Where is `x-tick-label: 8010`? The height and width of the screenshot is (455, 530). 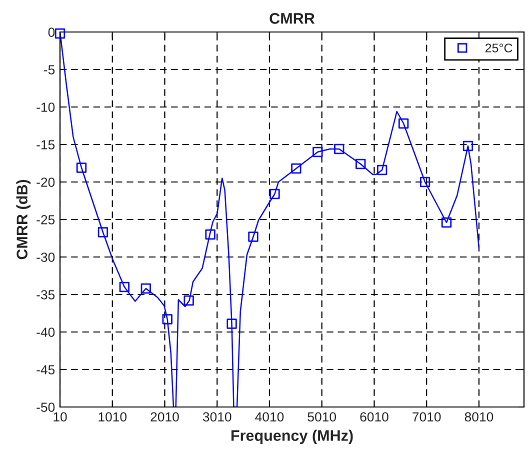
x-tick-label: 8010 is located at coordinates (479, 417).